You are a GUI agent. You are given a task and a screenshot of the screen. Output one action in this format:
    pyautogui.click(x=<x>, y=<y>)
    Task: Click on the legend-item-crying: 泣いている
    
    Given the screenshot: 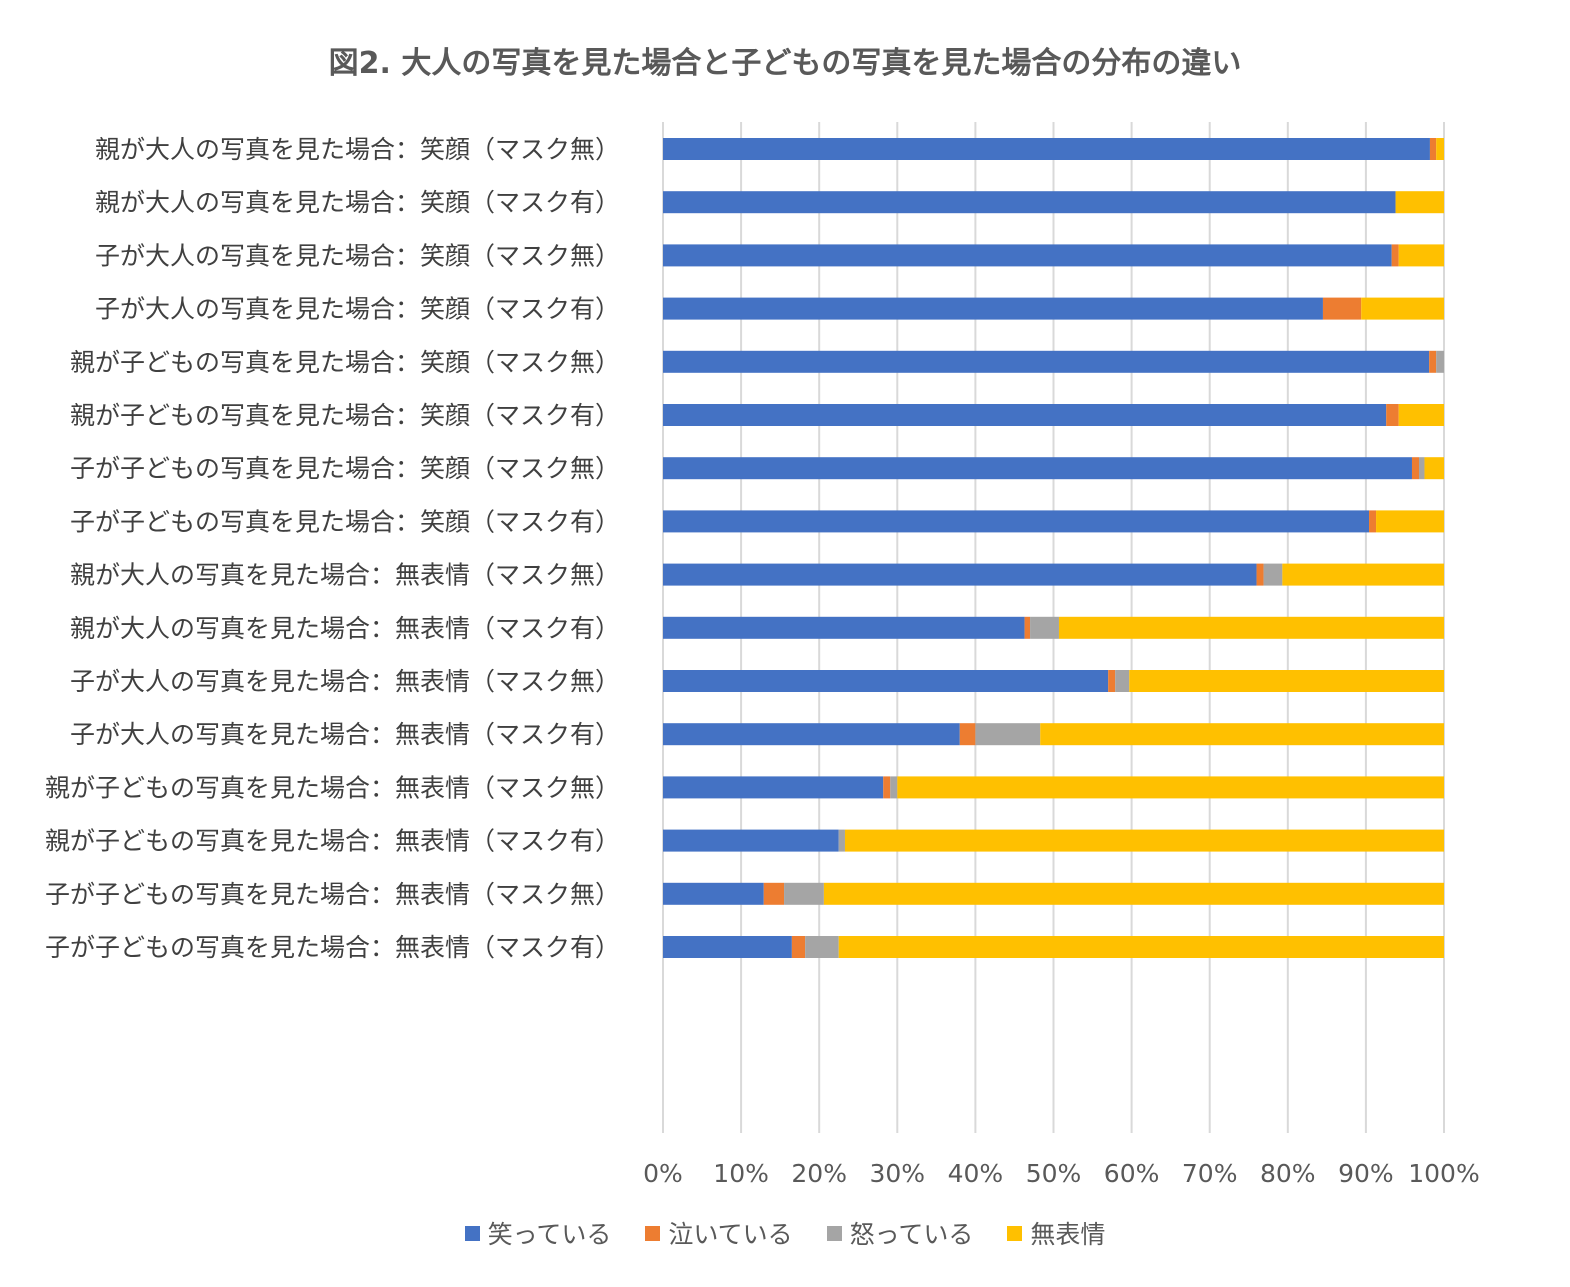 What is the action you would take?
    pyautogui.click(x=719, y=1233)
    